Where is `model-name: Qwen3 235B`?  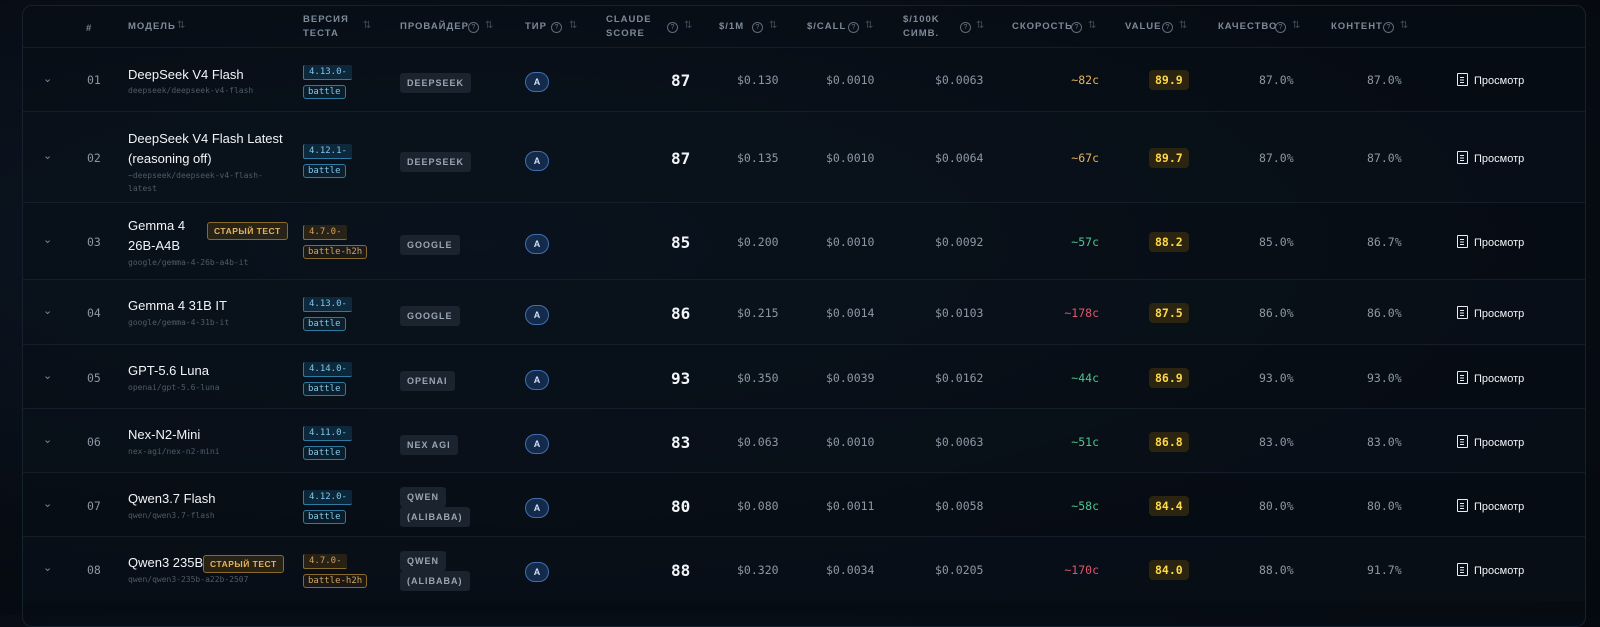
model-name: Qwen3 235B is located at coordinates (166, 562).